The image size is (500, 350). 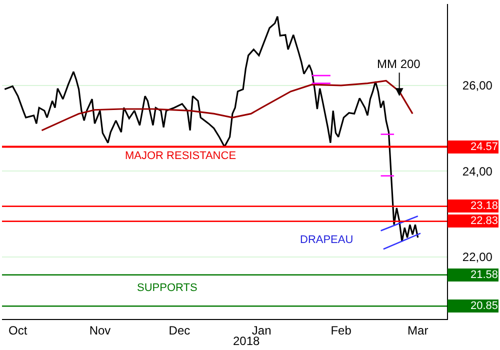 I want to click on annotation: SUPPORTS, so click(x=167, y=288).